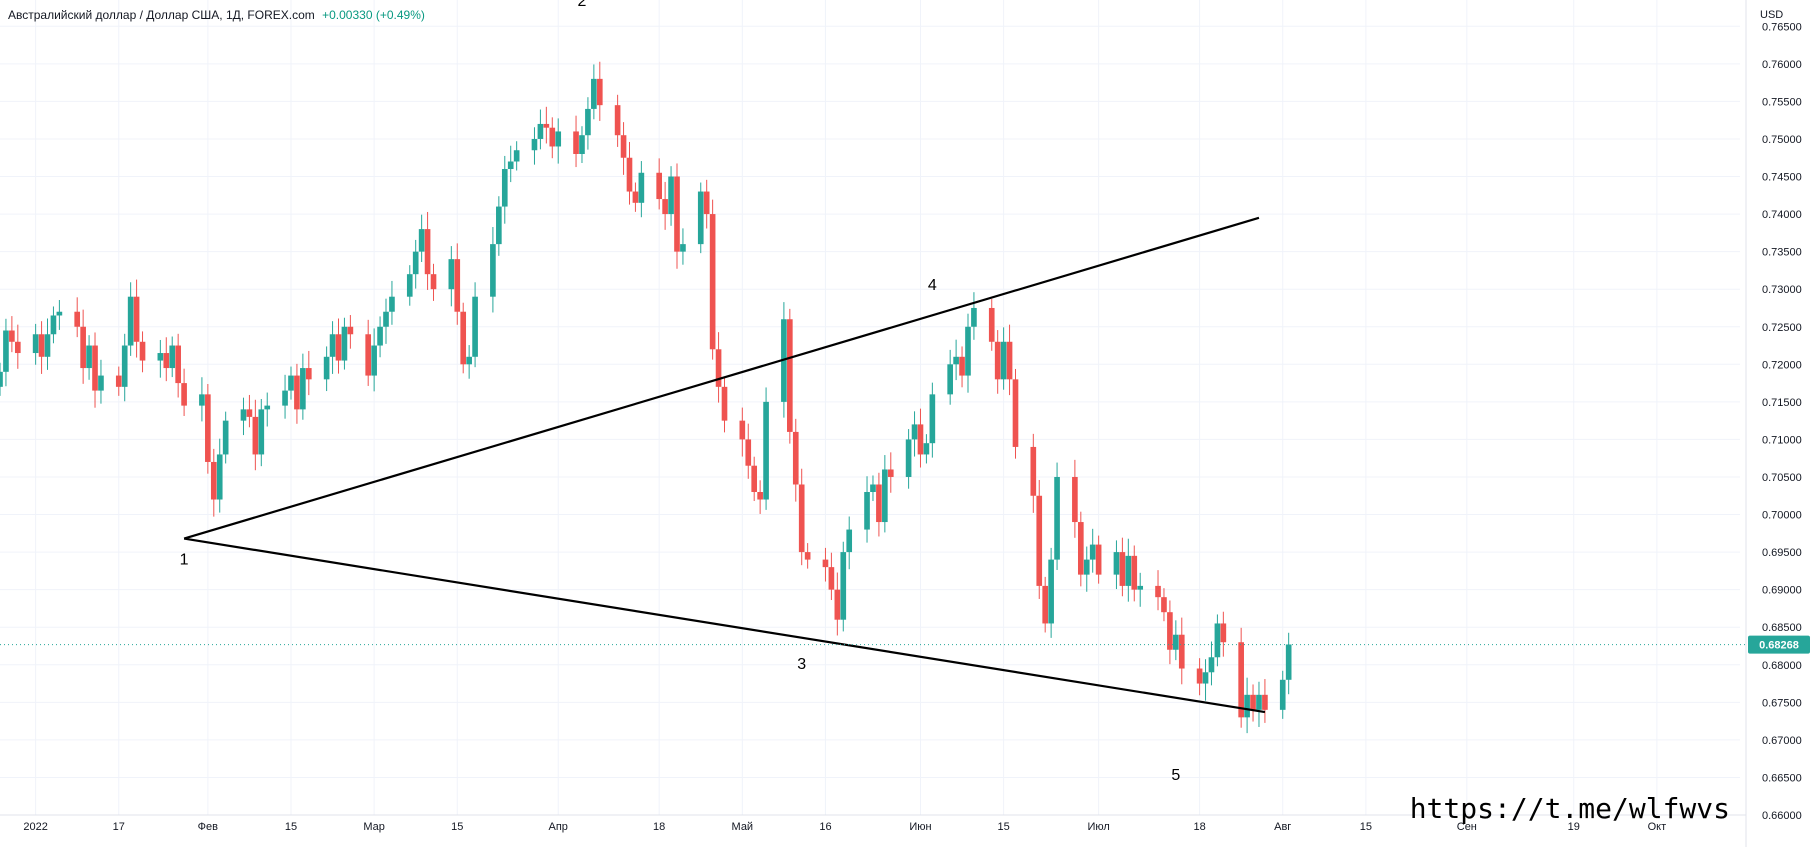 This screenshot has width=1816, height=847. I want to click on time-tick-label: 15, so click(291, 827).